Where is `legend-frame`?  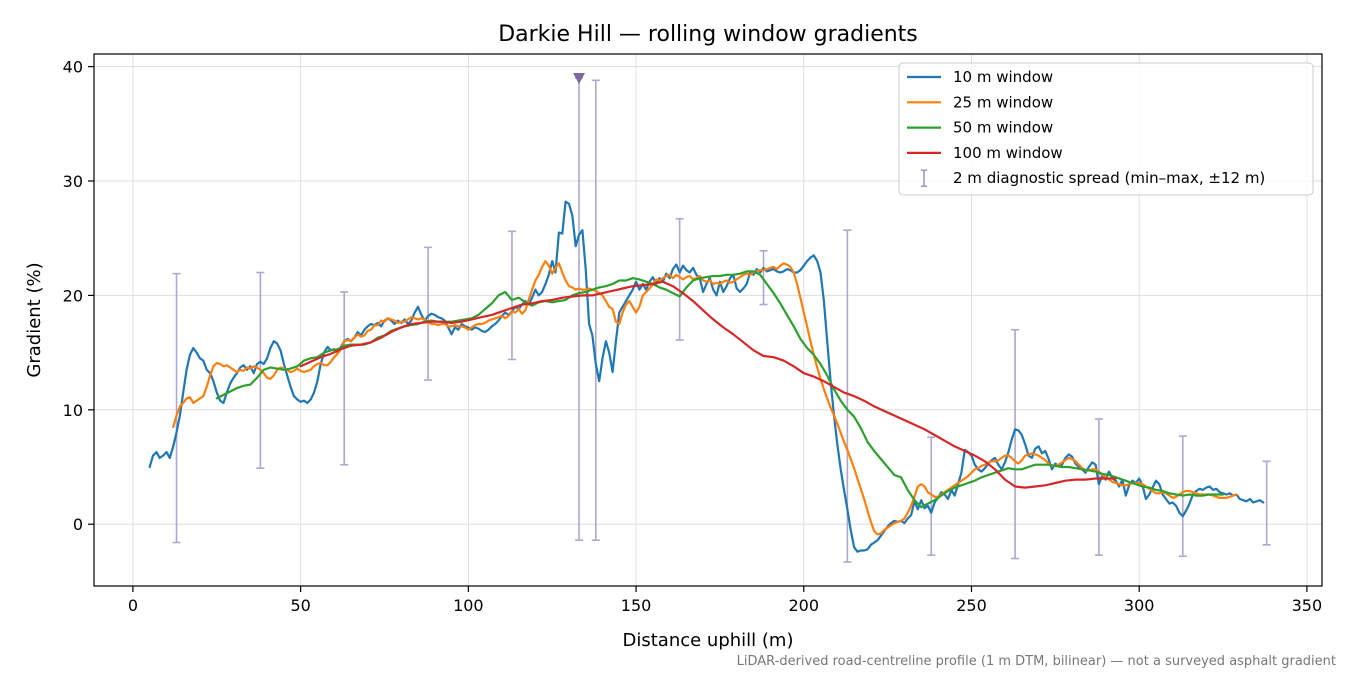 legend-frame is located at coordinates (1106, 129).